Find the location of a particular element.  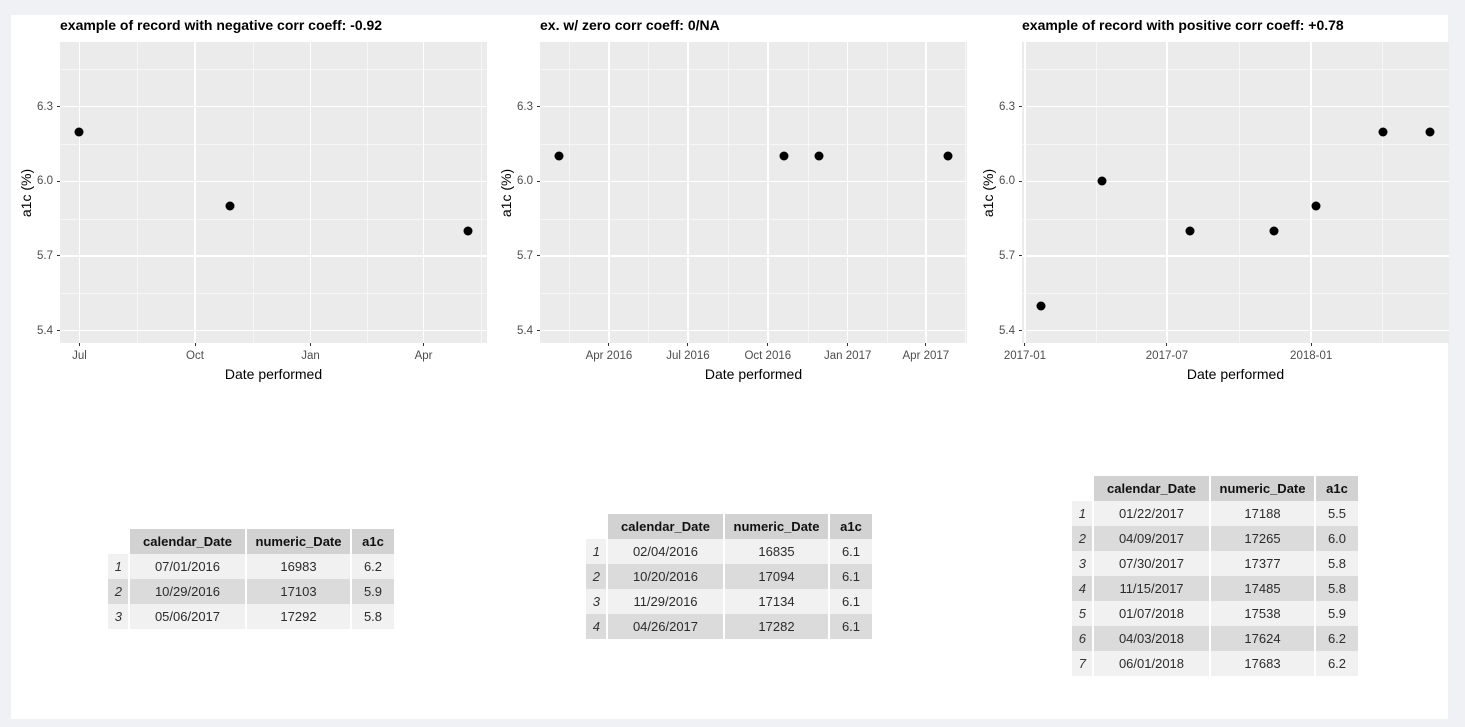

table-cell: 06/01/2018 is located at coordinates (1152, 663).